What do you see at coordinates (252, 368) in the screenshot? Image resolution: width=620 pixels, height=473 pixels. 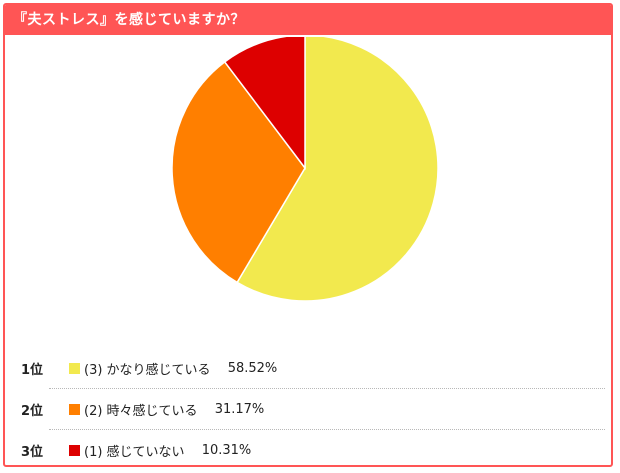 I see `ranking-percent: 58.52%` at bounding box center [252, 368].